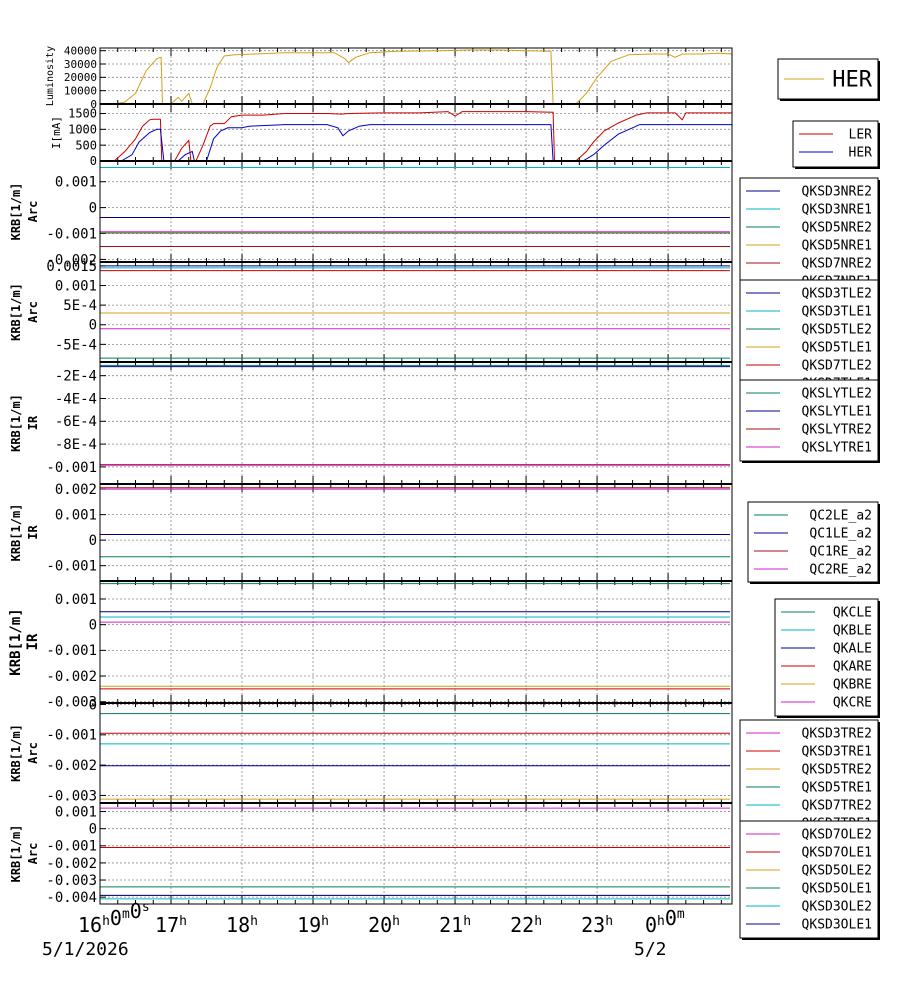 The height and width of the screenshot is (984, 900). I want to click on legend-label: QKSD7OLE2, so click(837, 835).